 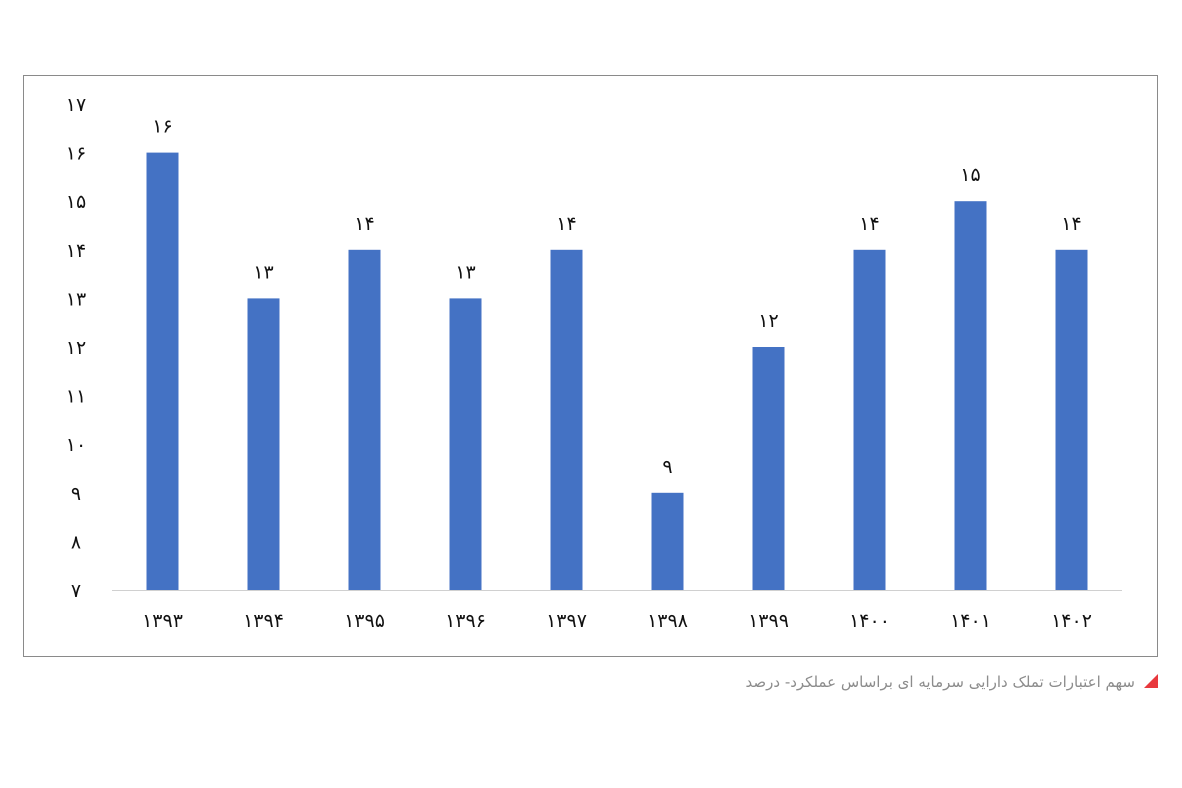 I want to click on x-tick-label: ۱۴۰۰, so click(x=869, y=621).